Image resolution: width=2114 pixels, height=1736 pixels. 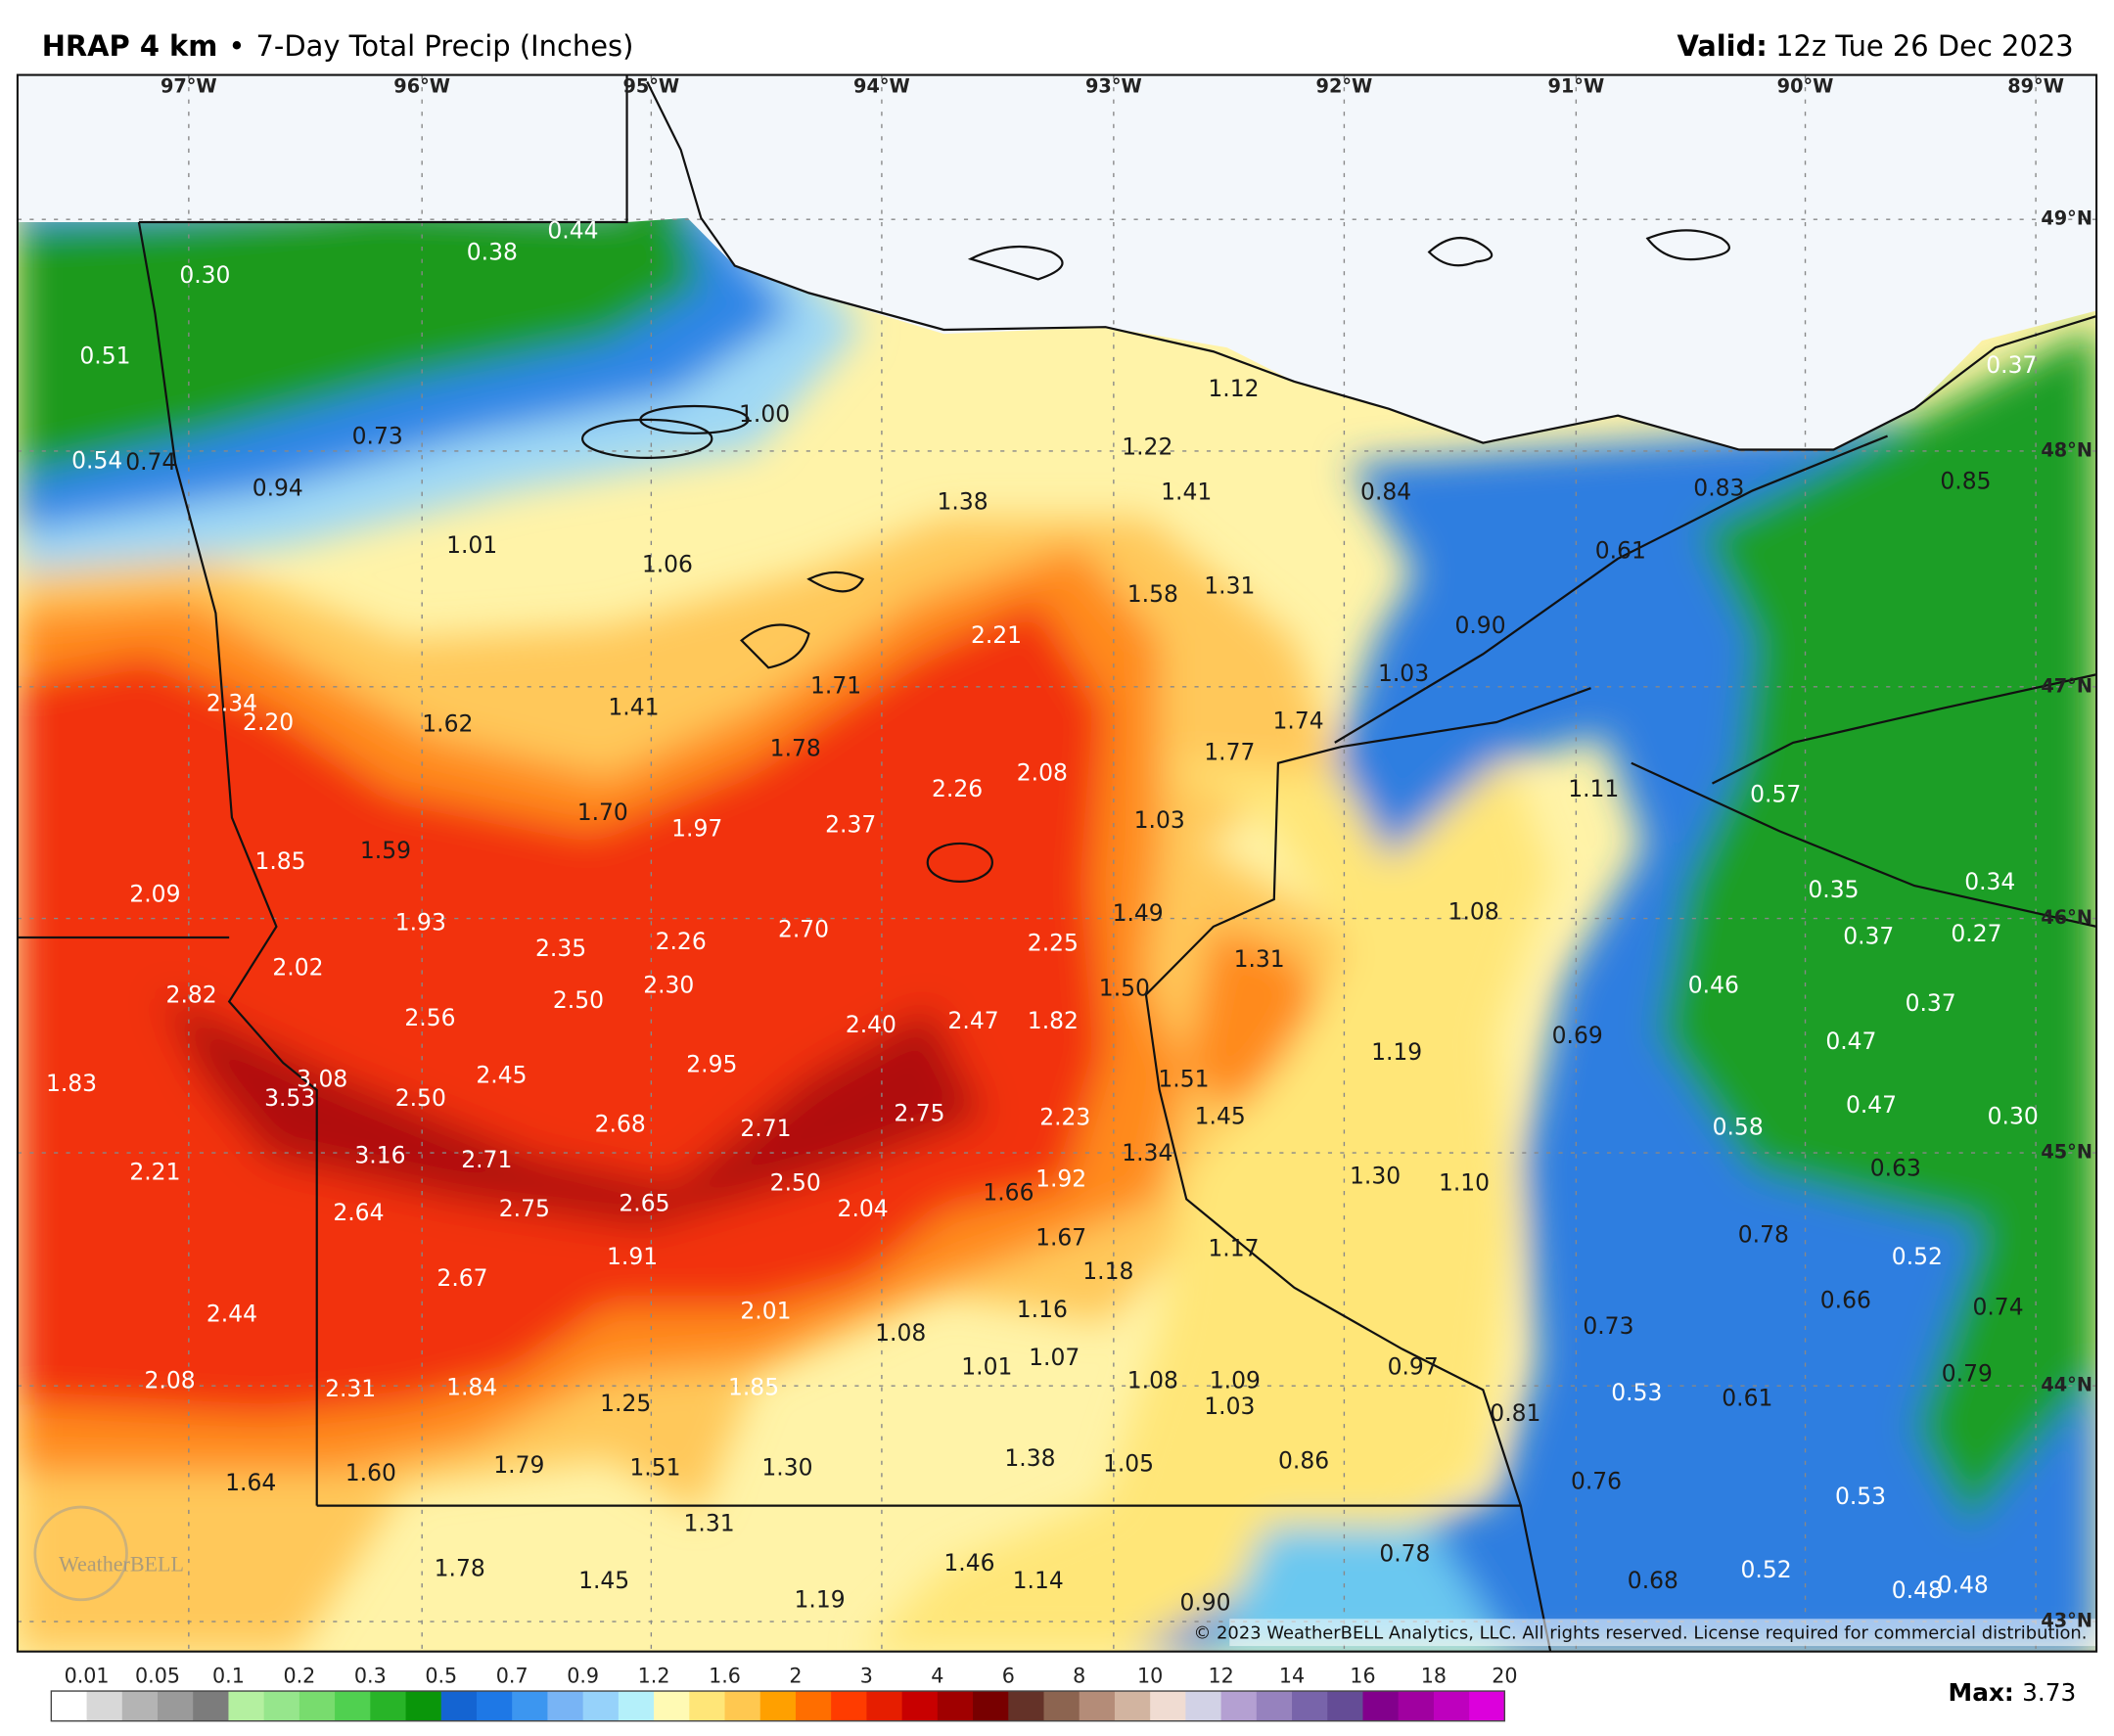 I want to click on max-label: Max:, so click(x=1982, y=1692).